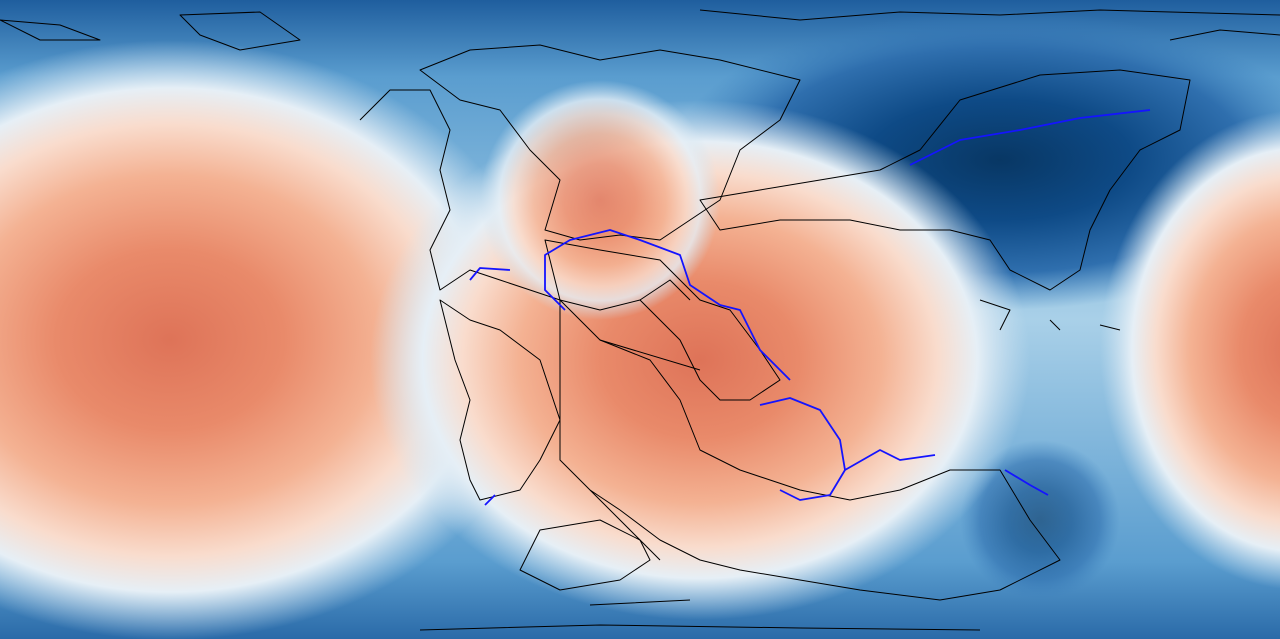 This screenshot has height=639, width=1280. What do you see at coordinates (1190, 350) in the screenshot?
I see `warm-region` at bounding box center [1190, 350].